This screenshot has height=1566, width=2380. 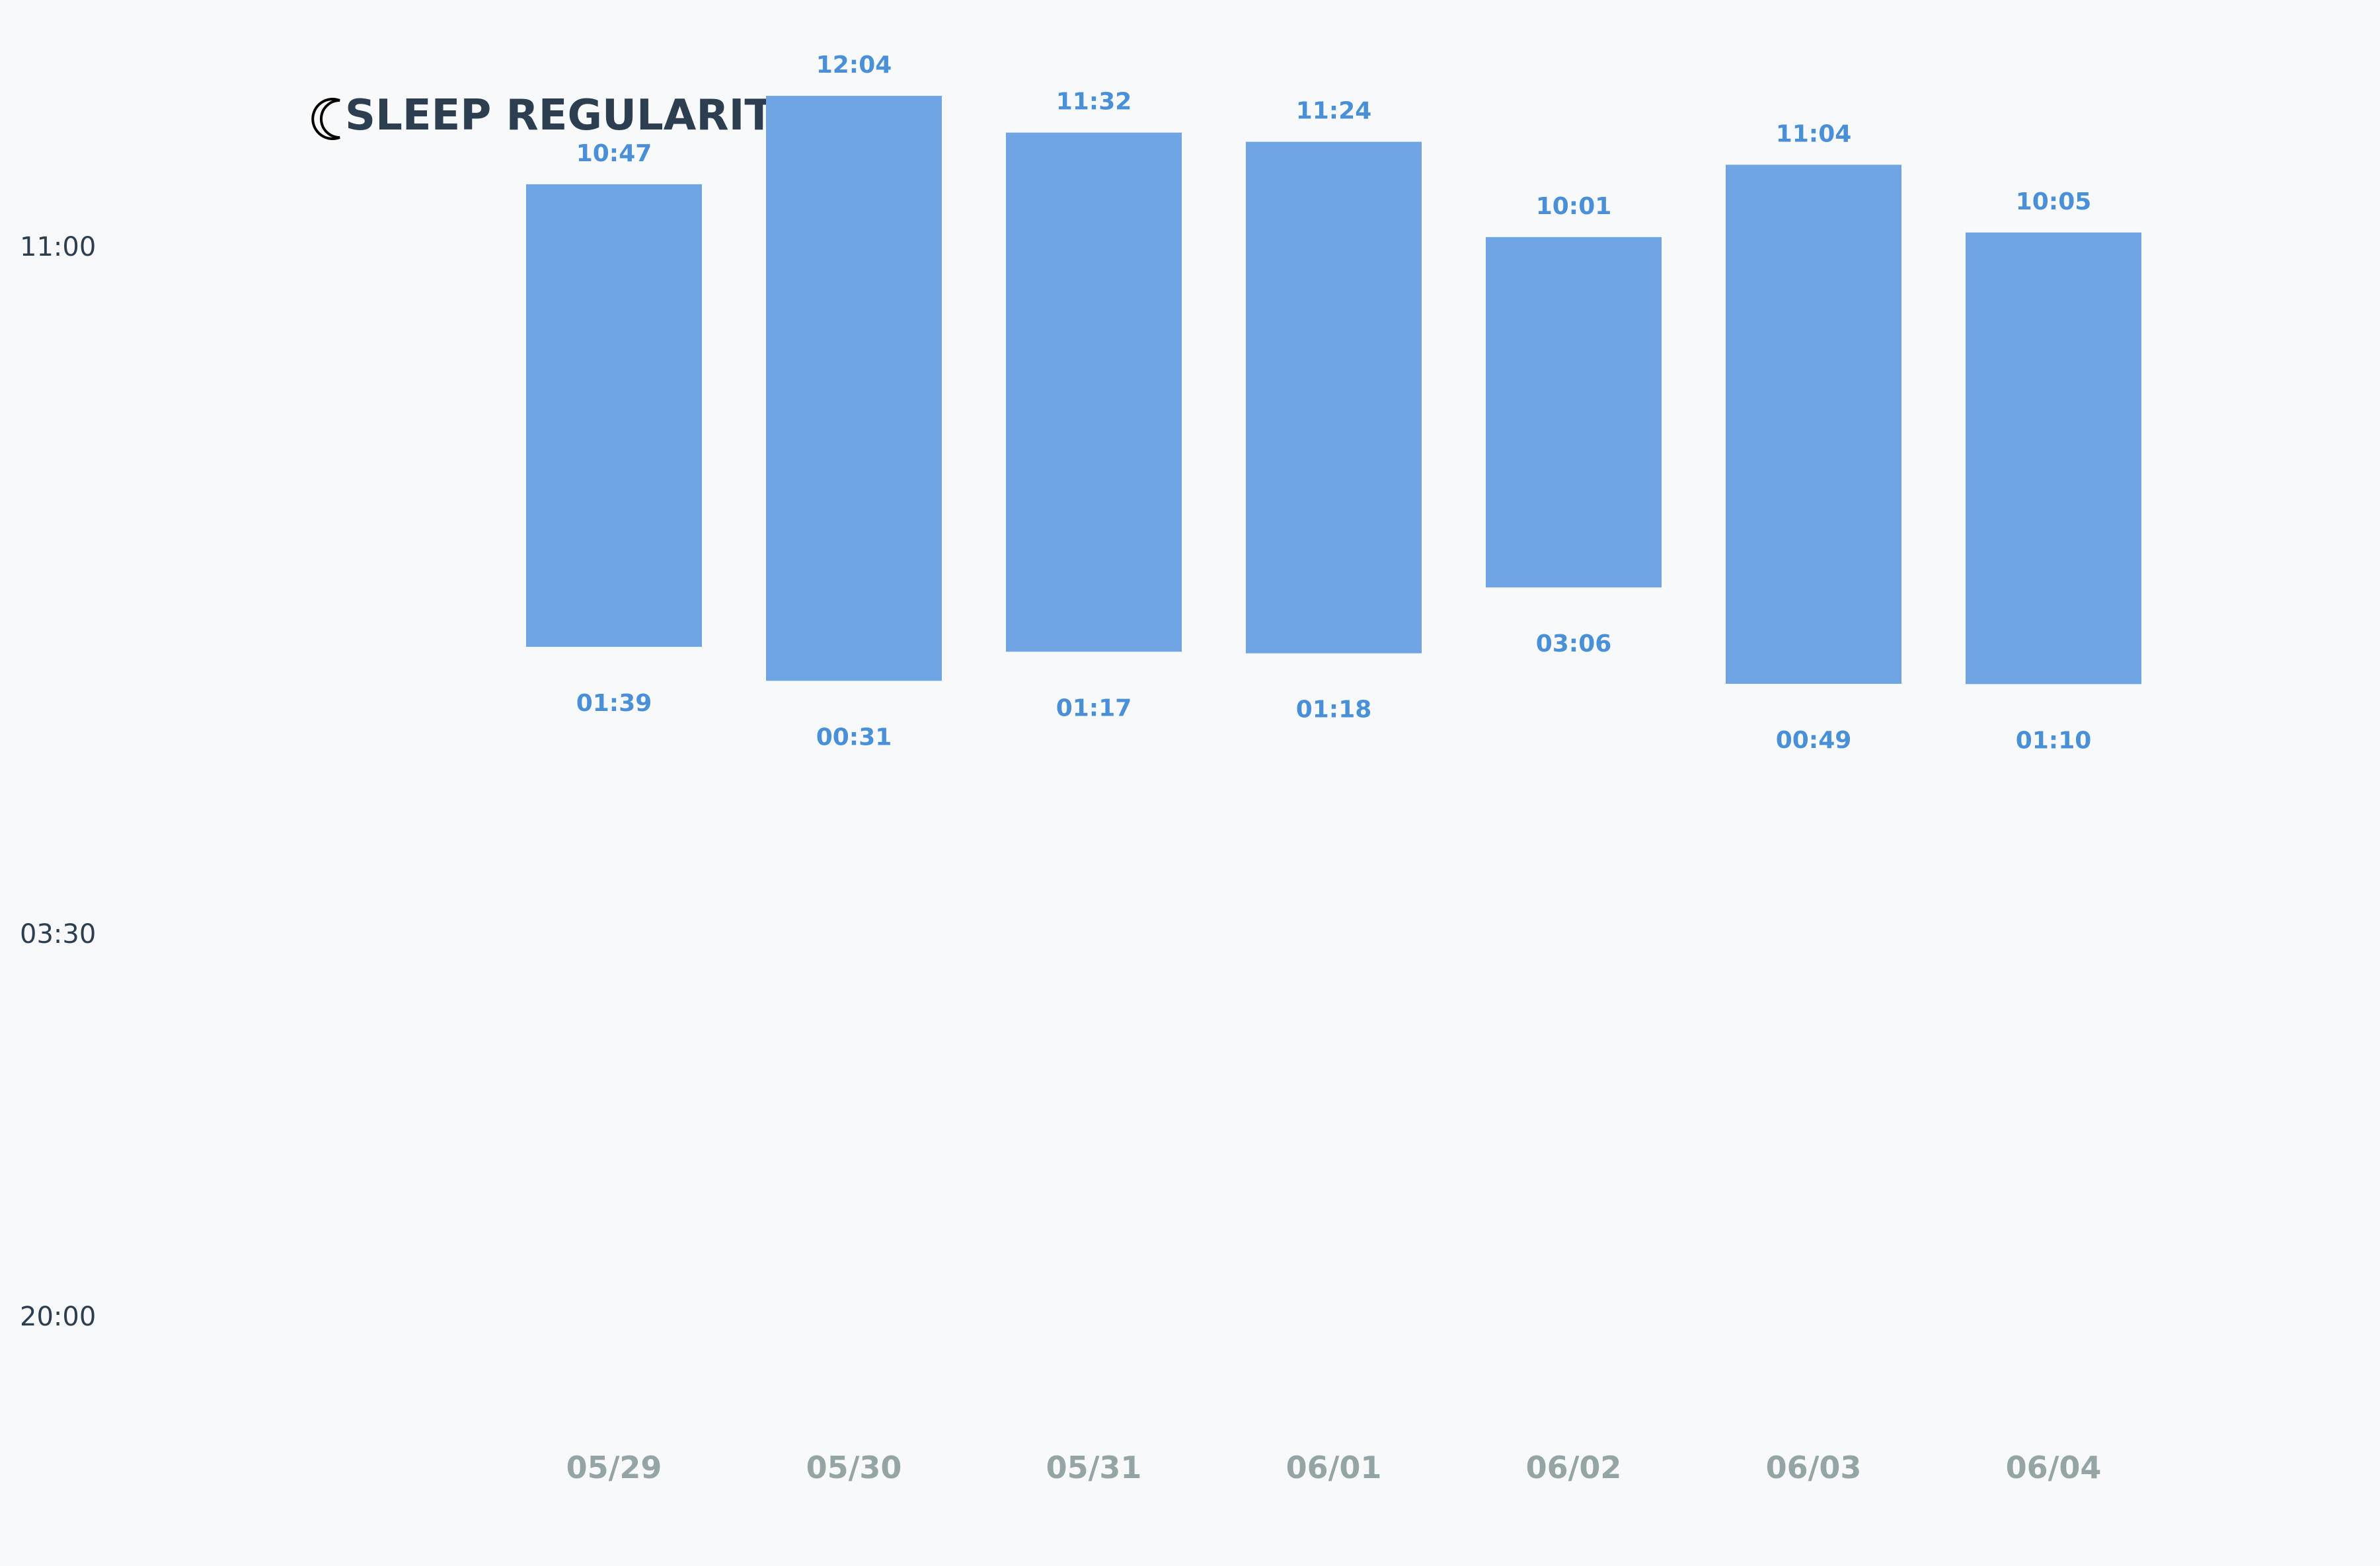 What do you see at coordinates (1814, 1467) in the screenshot?
I see `x-tick-label: 06/03` at bounding box center [1814, 1467].